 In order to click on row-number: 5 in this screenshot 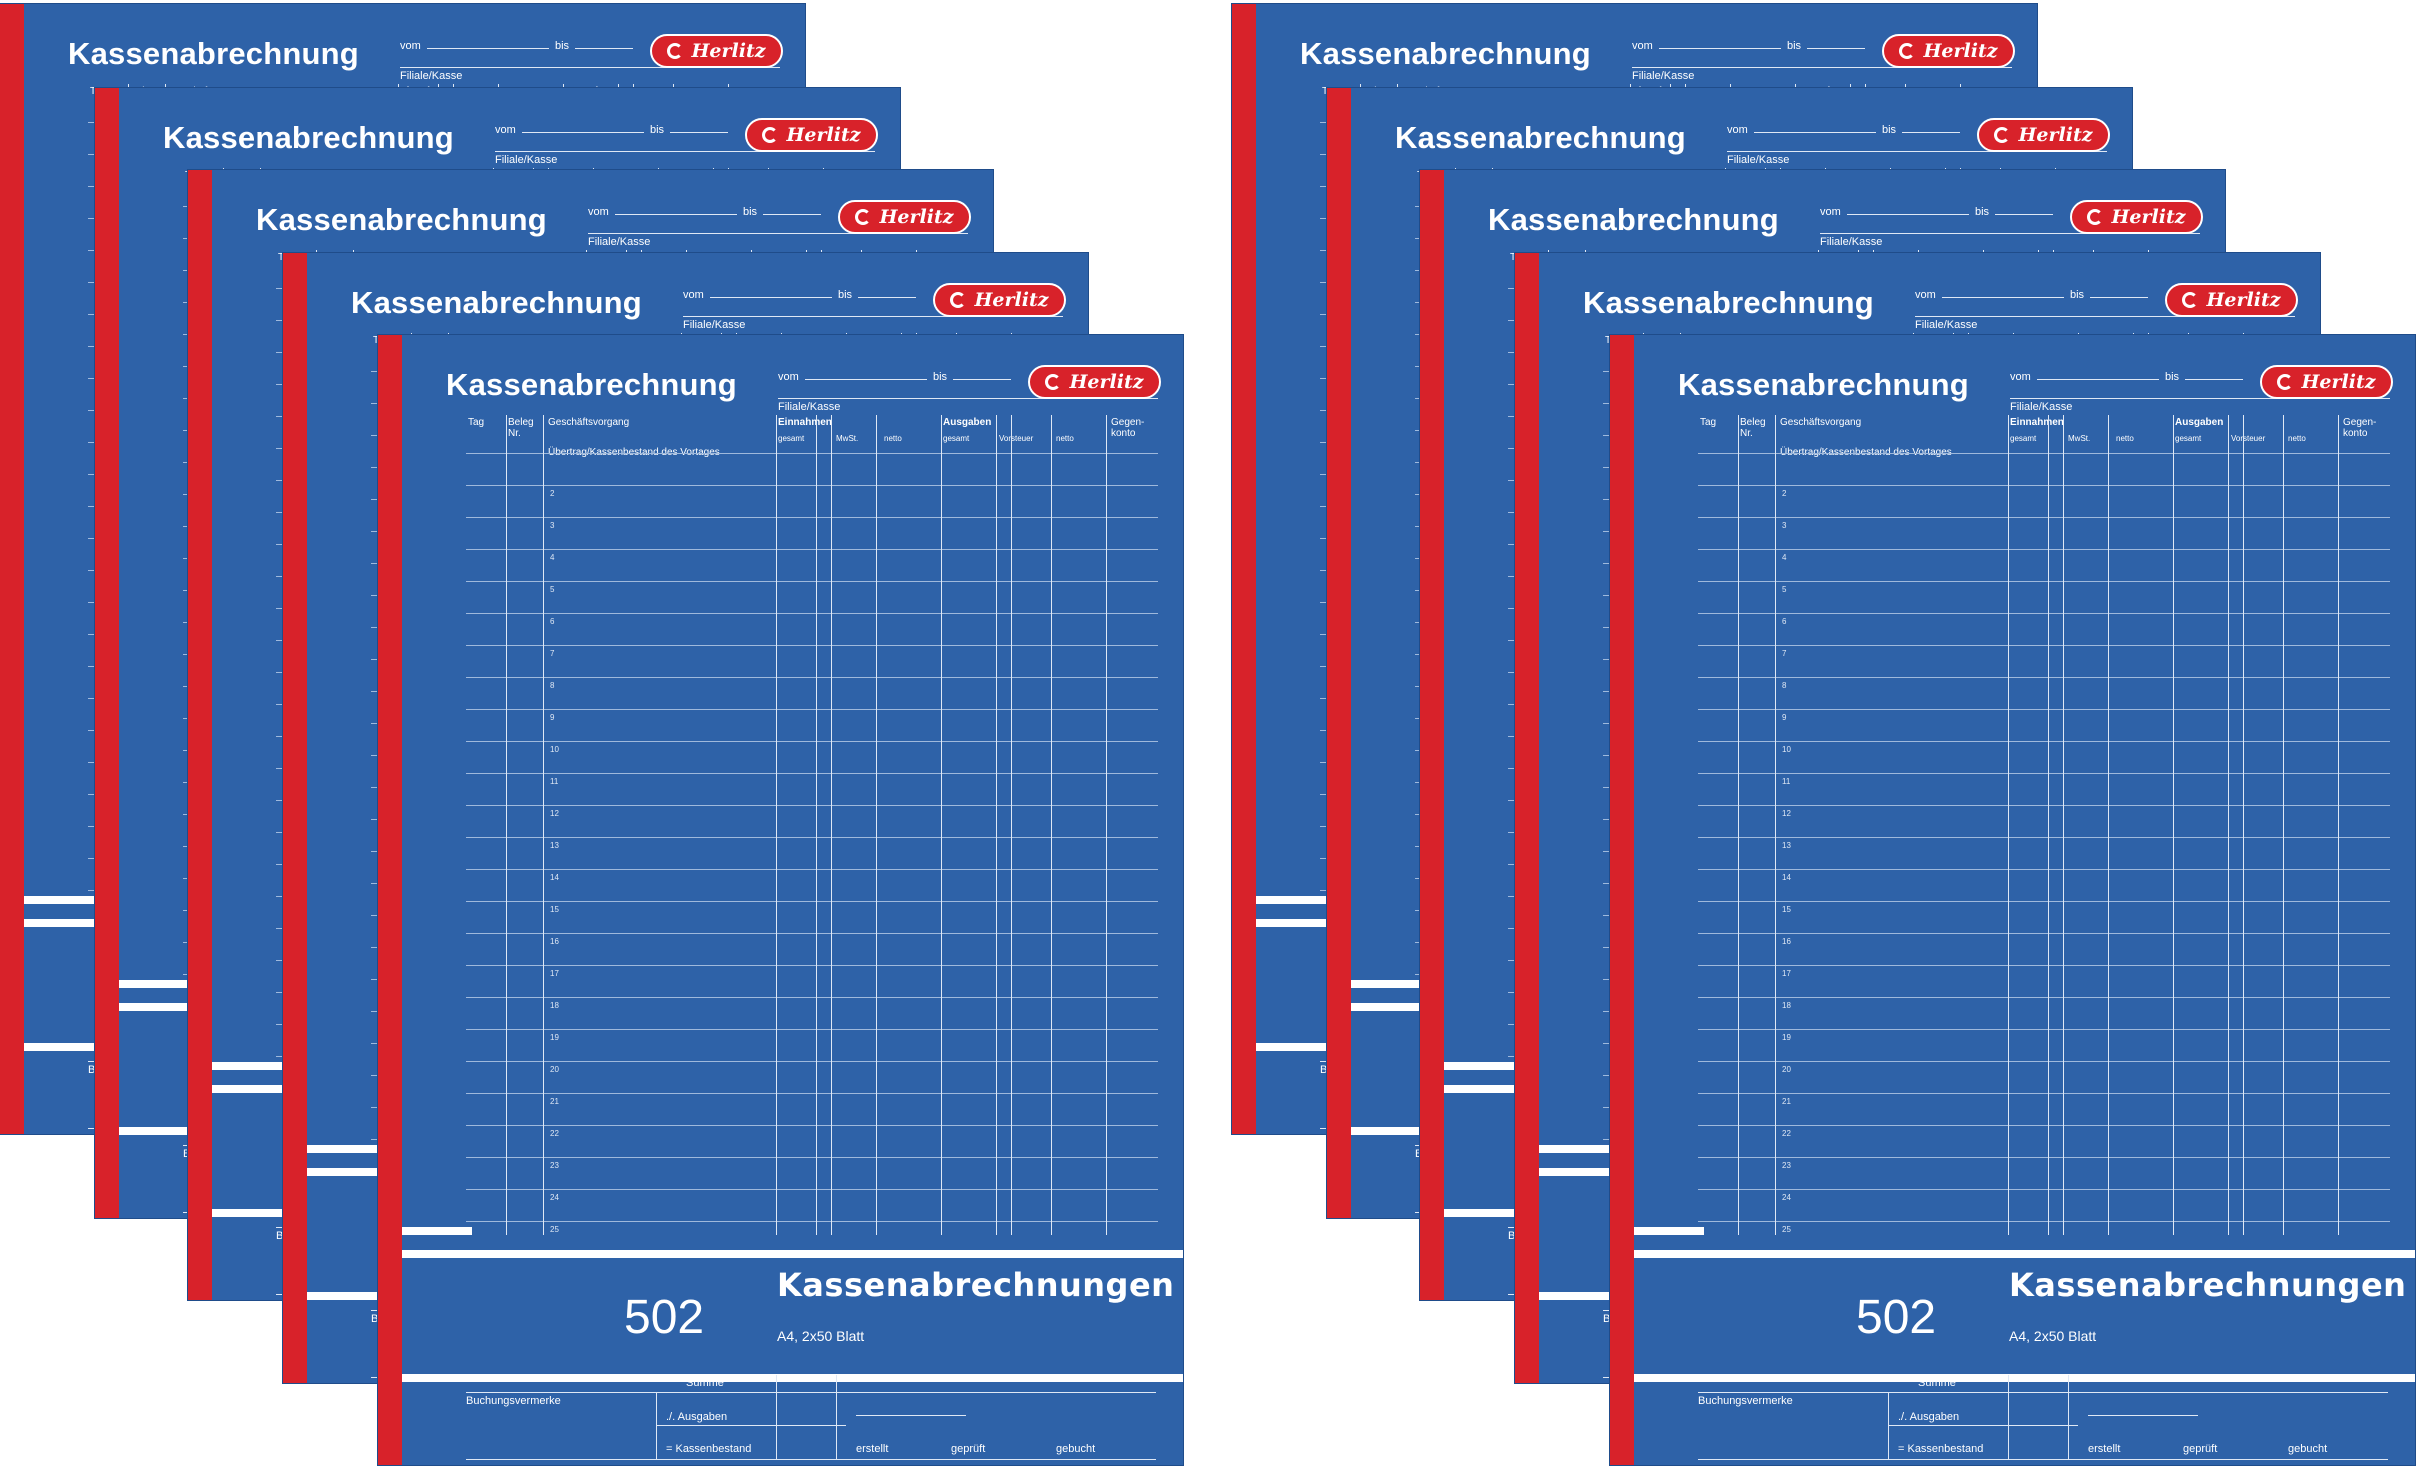, I will do `click(552, 589)`.